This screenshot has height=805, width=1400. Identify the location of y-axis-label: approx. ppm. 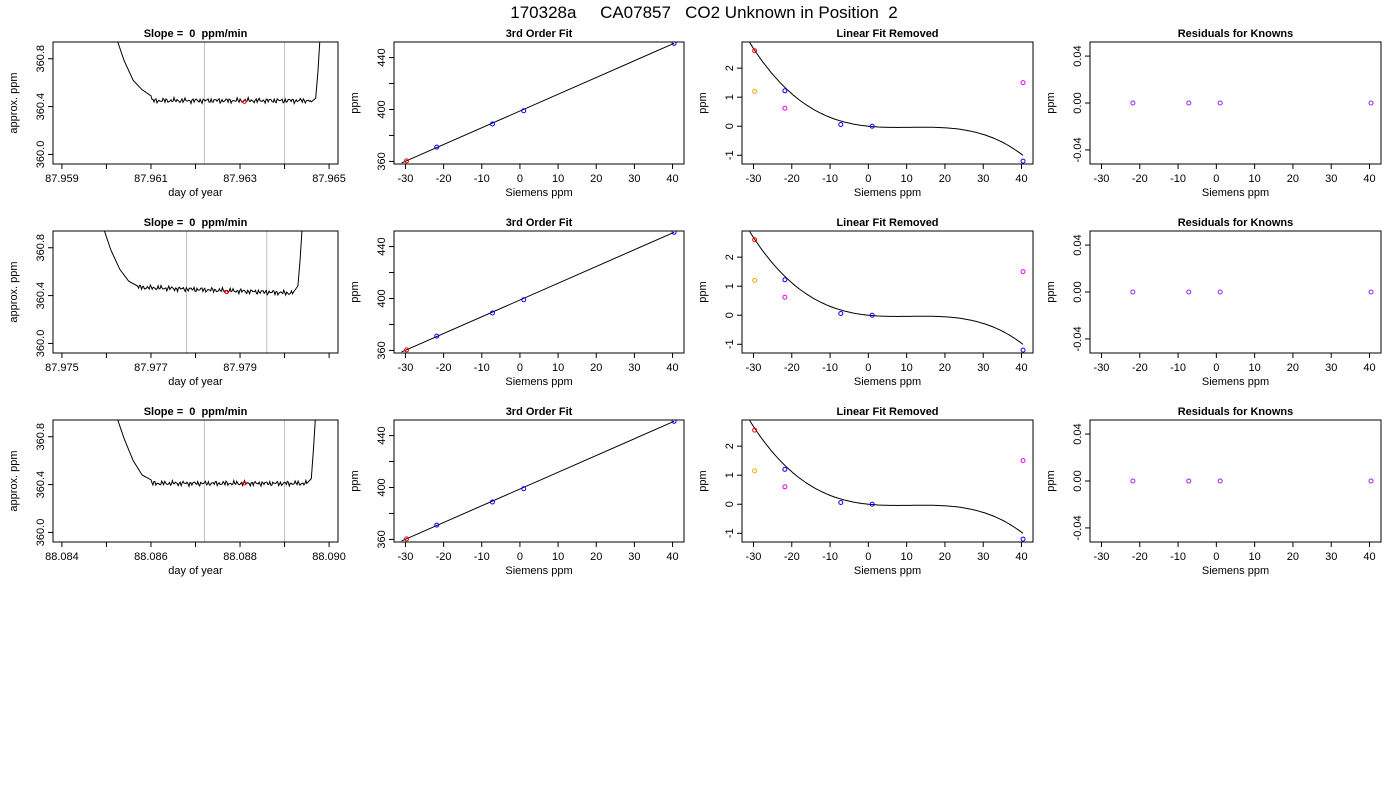
(14, 480).